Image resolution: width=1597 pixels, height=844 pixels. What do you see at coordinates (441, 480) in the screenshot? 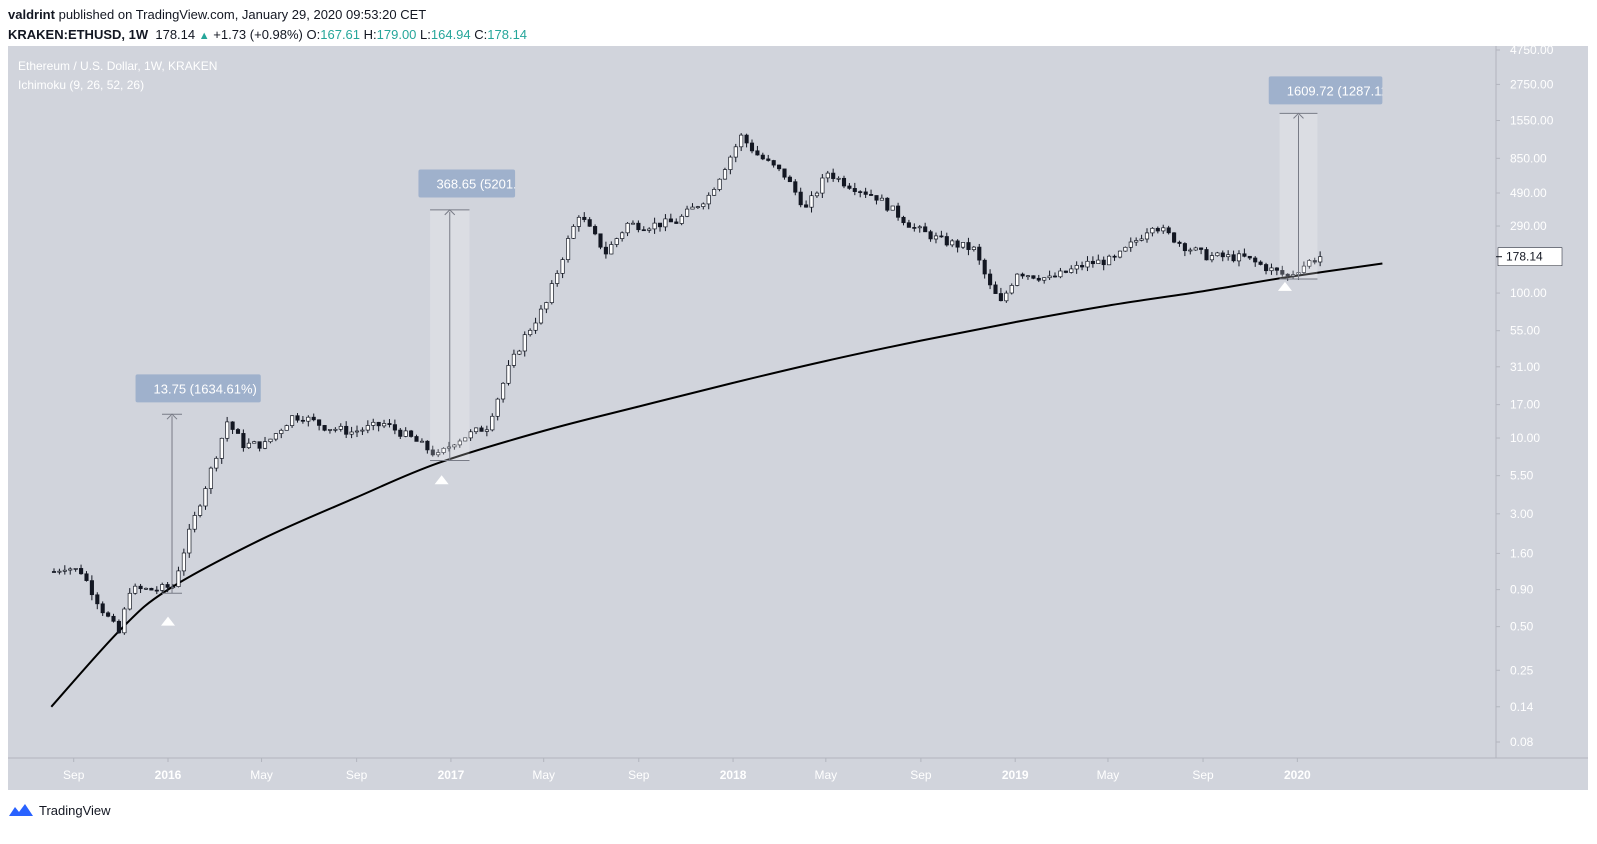
I see `buy-signal-marker-icon` at bounding box center [441, 480].